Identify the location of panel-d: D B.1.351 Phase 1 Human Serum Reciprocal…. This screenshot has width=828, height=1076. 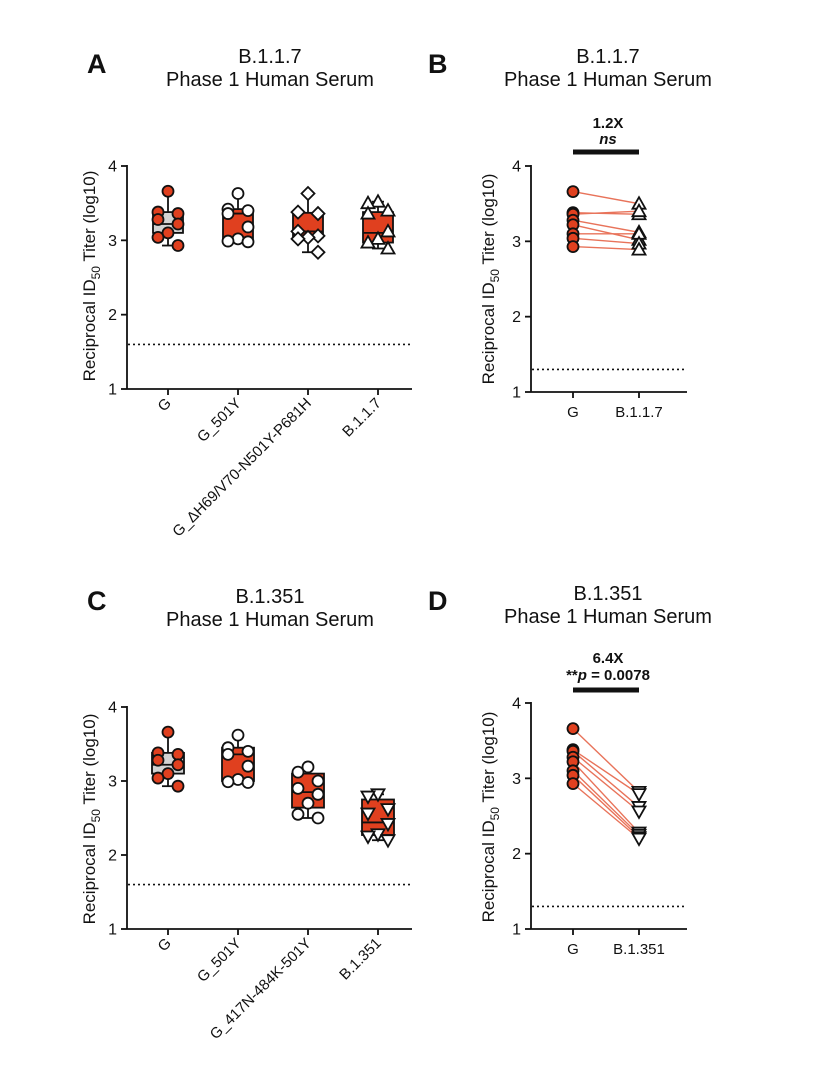
(570, 770).